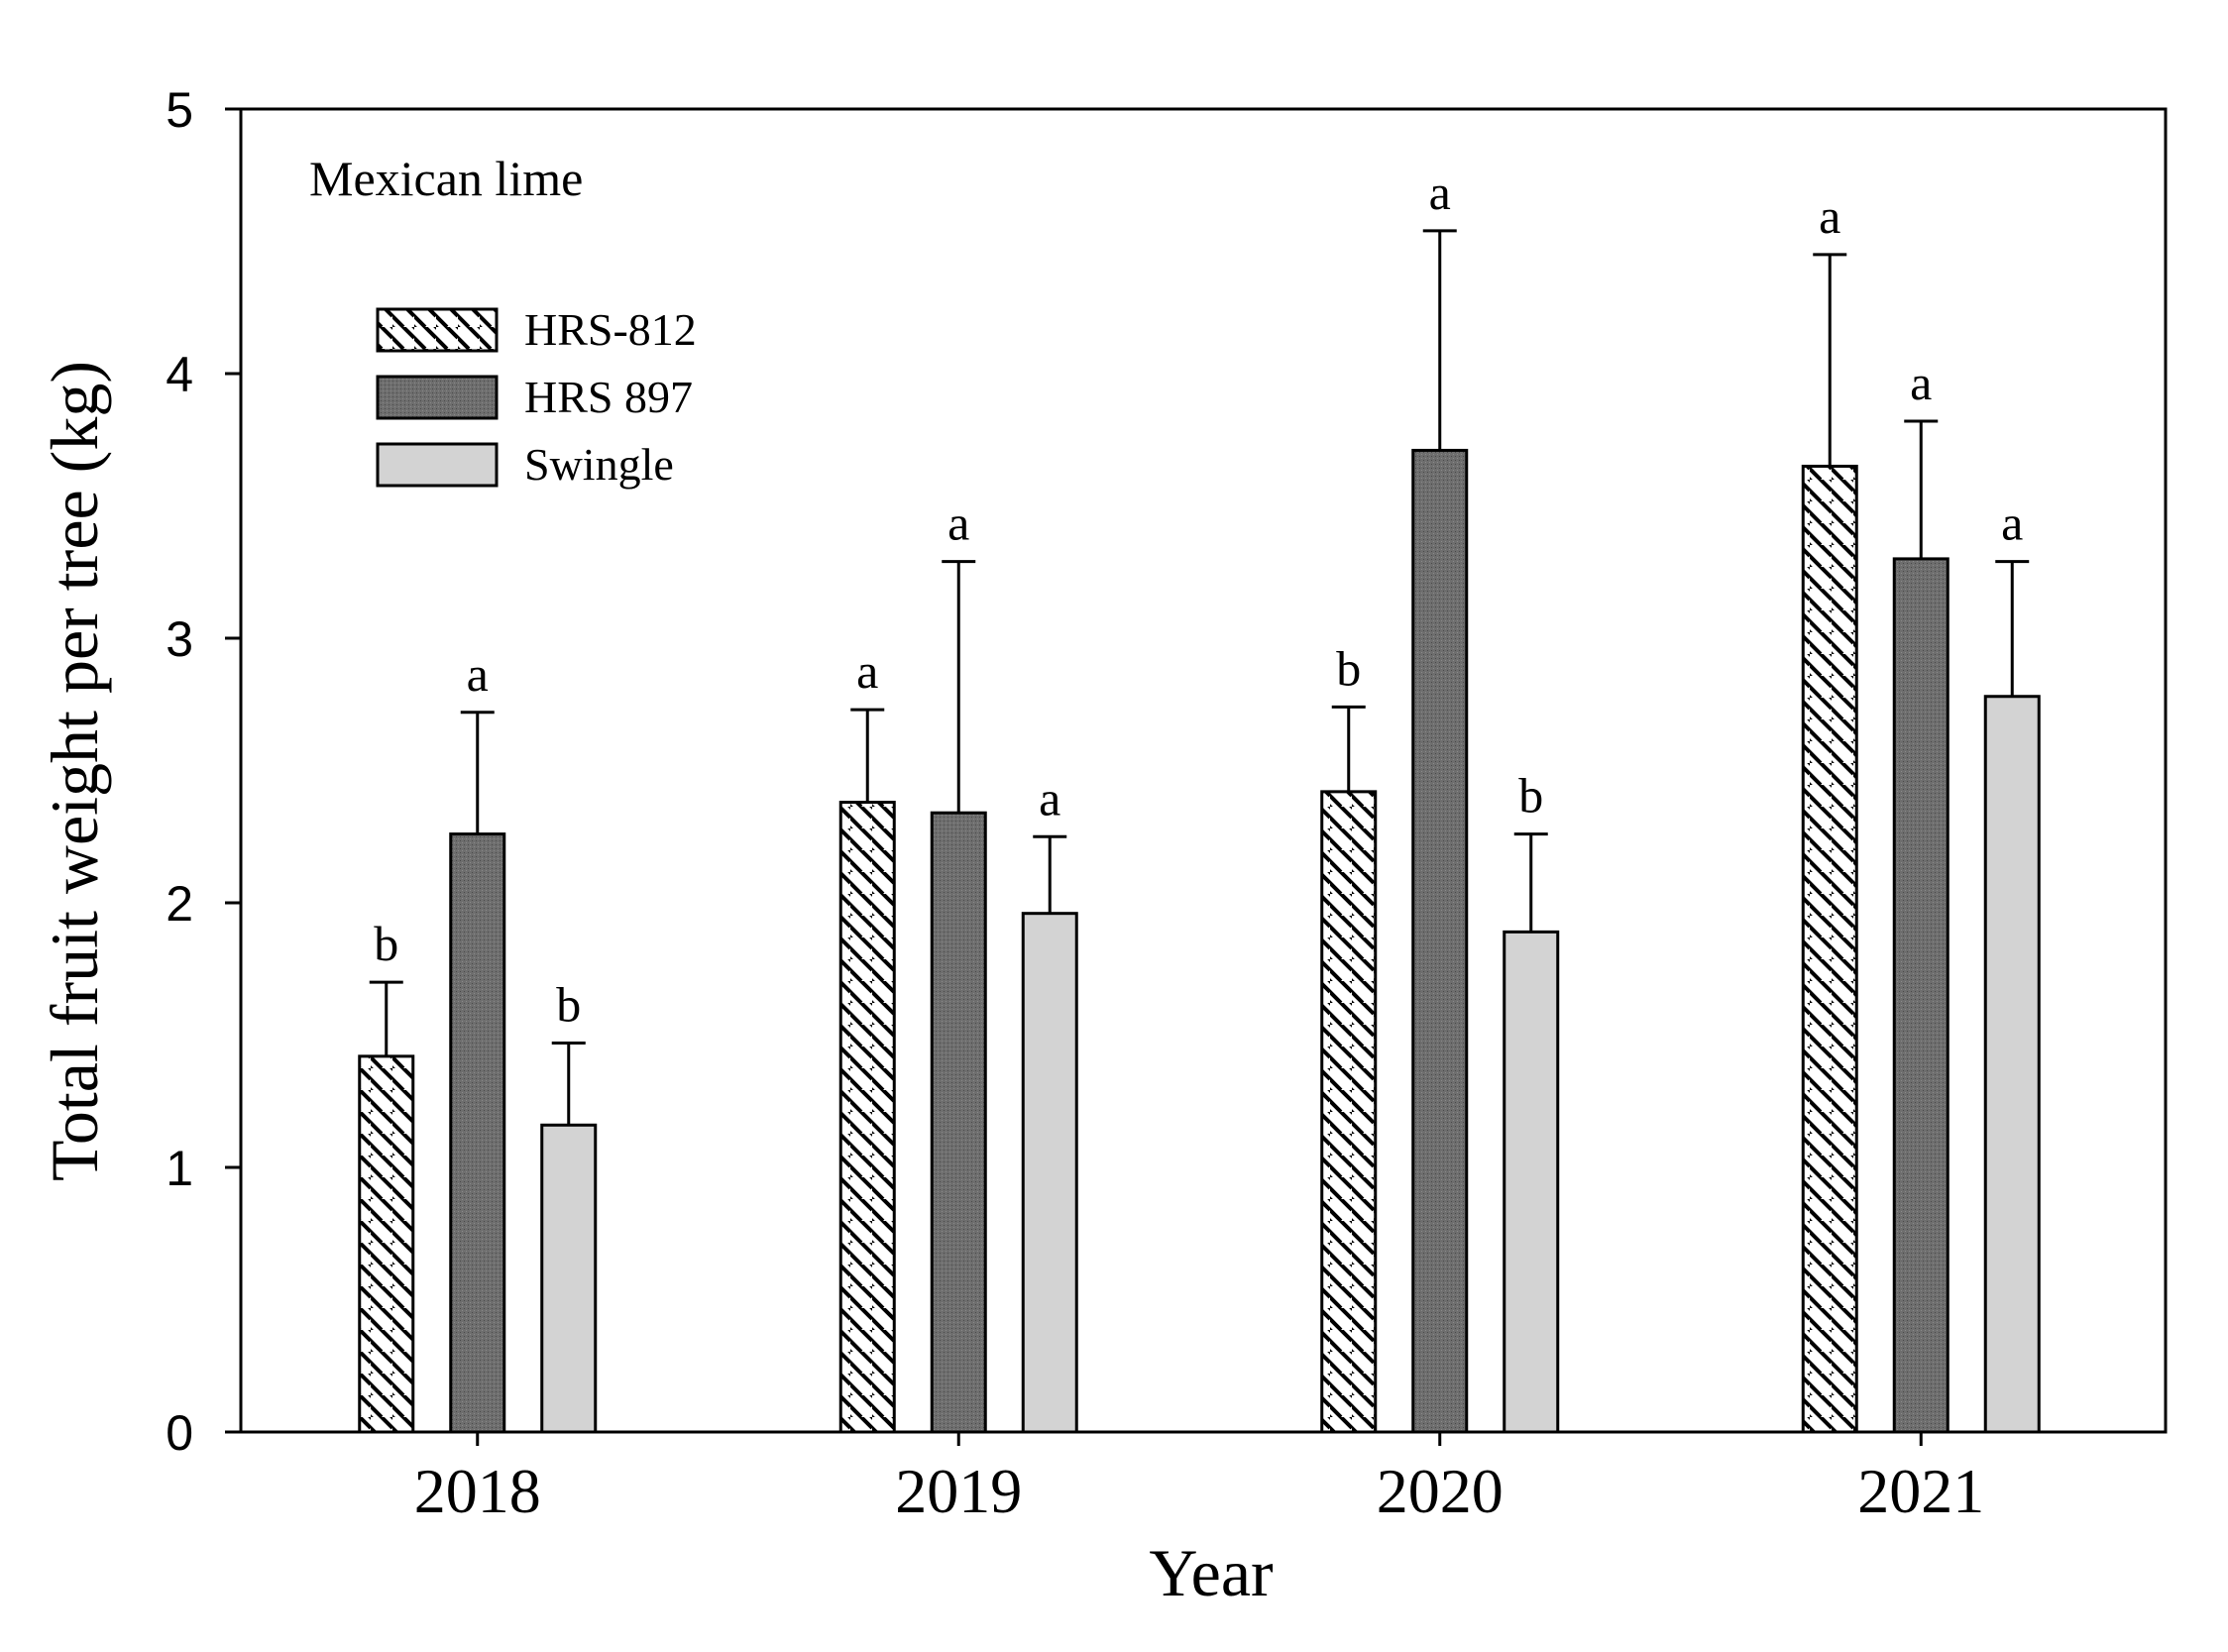 The image size is (2228, 1652). Describe the element at coordinates (179, 1168) in the screenshot. I see `y-tick-label: 1` at that location.